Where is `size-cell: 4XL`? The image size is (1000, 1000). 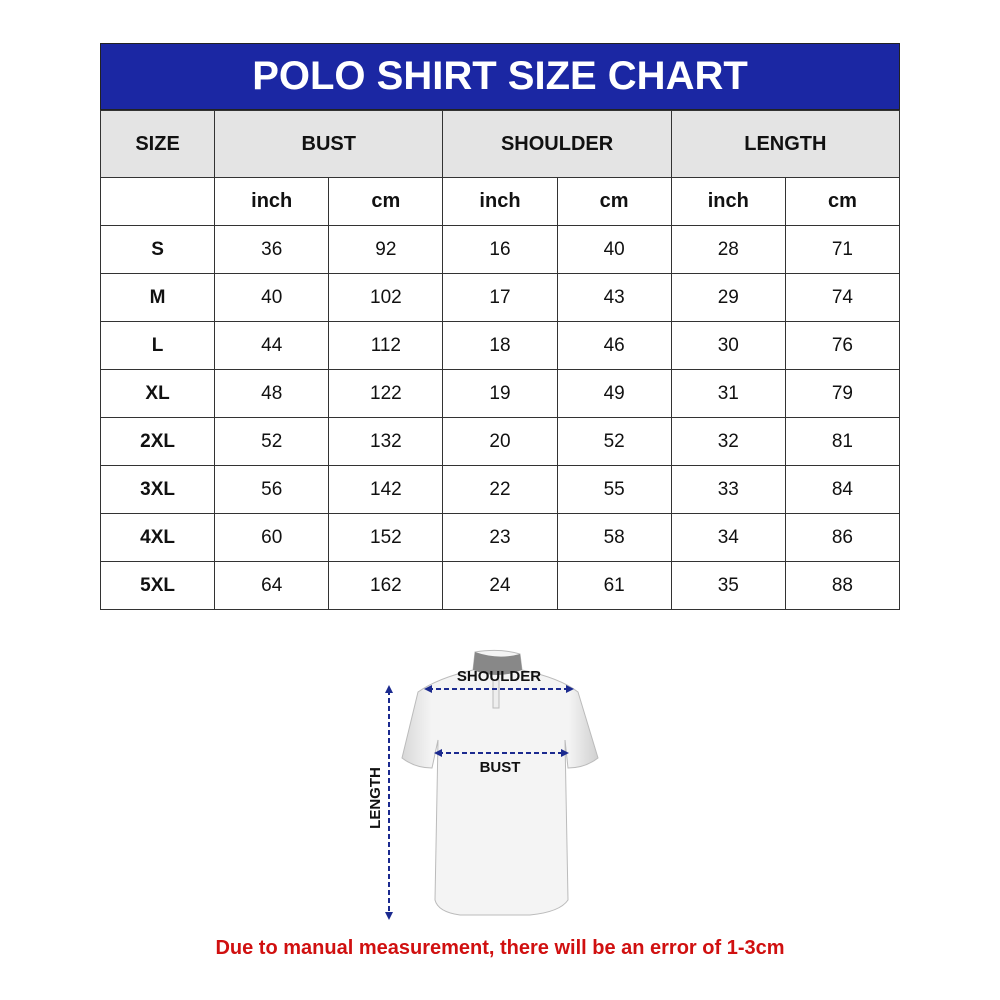 size-cell: 4XL is located at coordinates (157, 537).